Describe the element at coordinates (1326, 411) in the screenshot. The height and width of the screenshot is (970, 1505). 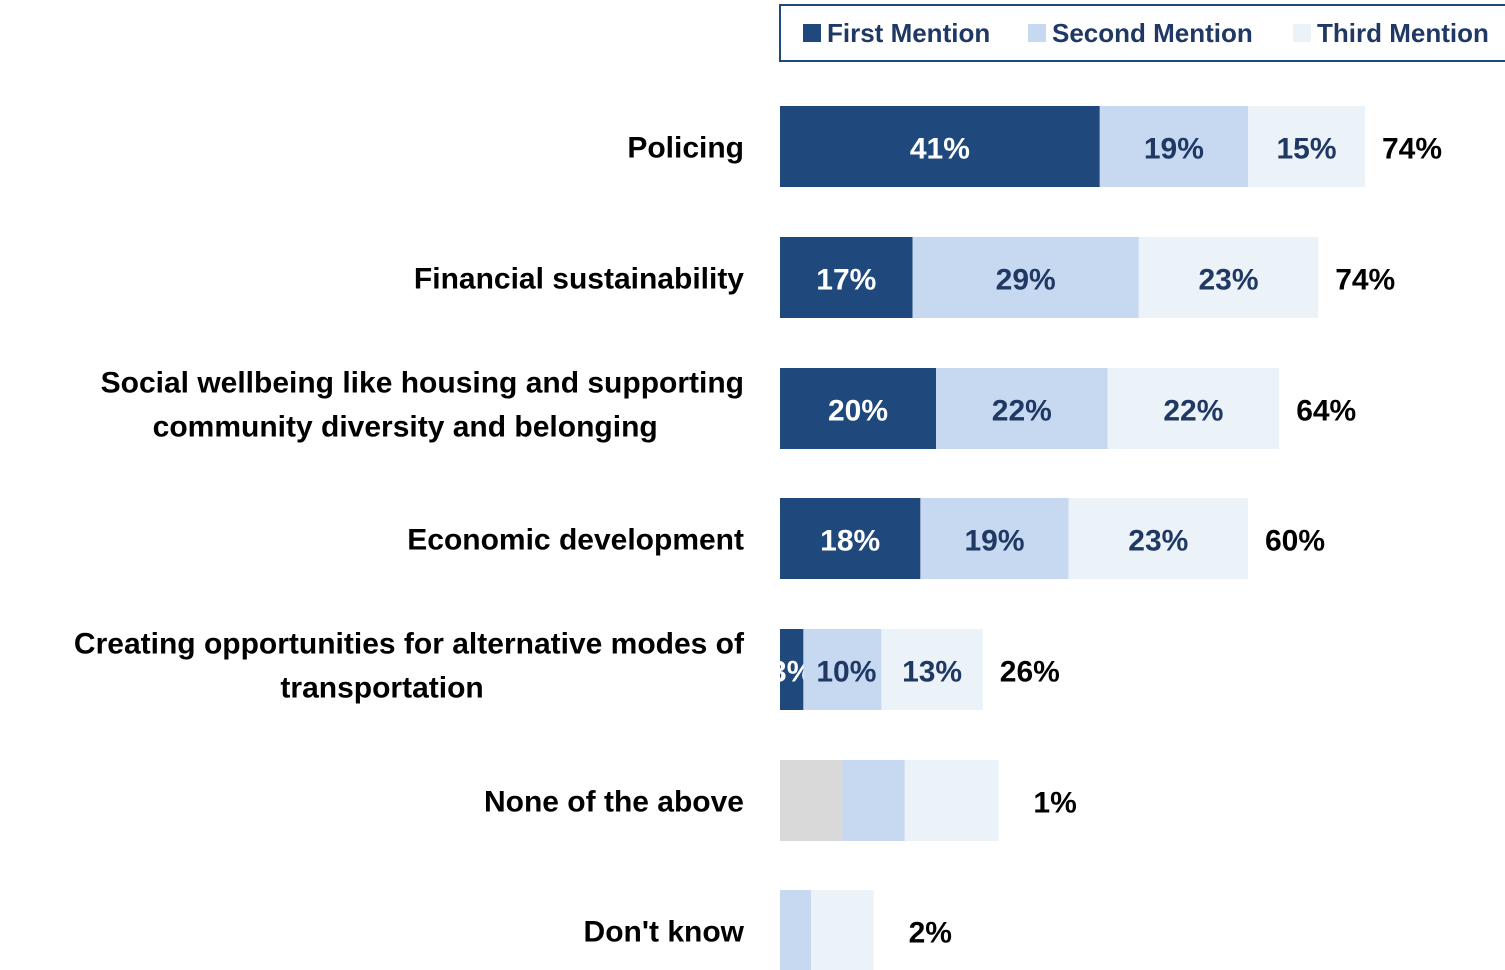
I see `total-label: 64%` at that location.